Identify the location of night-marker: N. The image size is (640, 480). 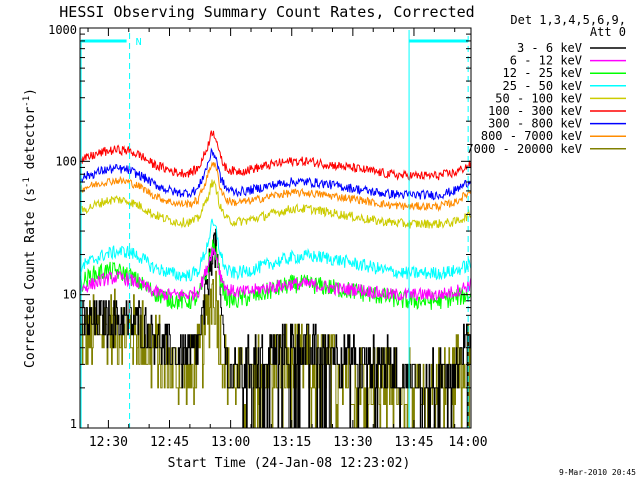
(139, 42).